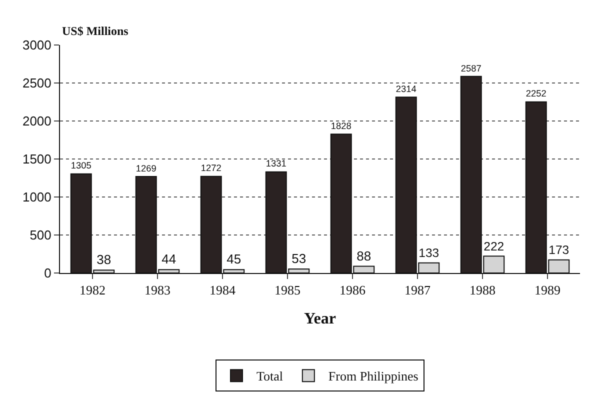 This screenshot has width=600, height=403. I want to click on y-tick-label: 2000, so click(37, 121).